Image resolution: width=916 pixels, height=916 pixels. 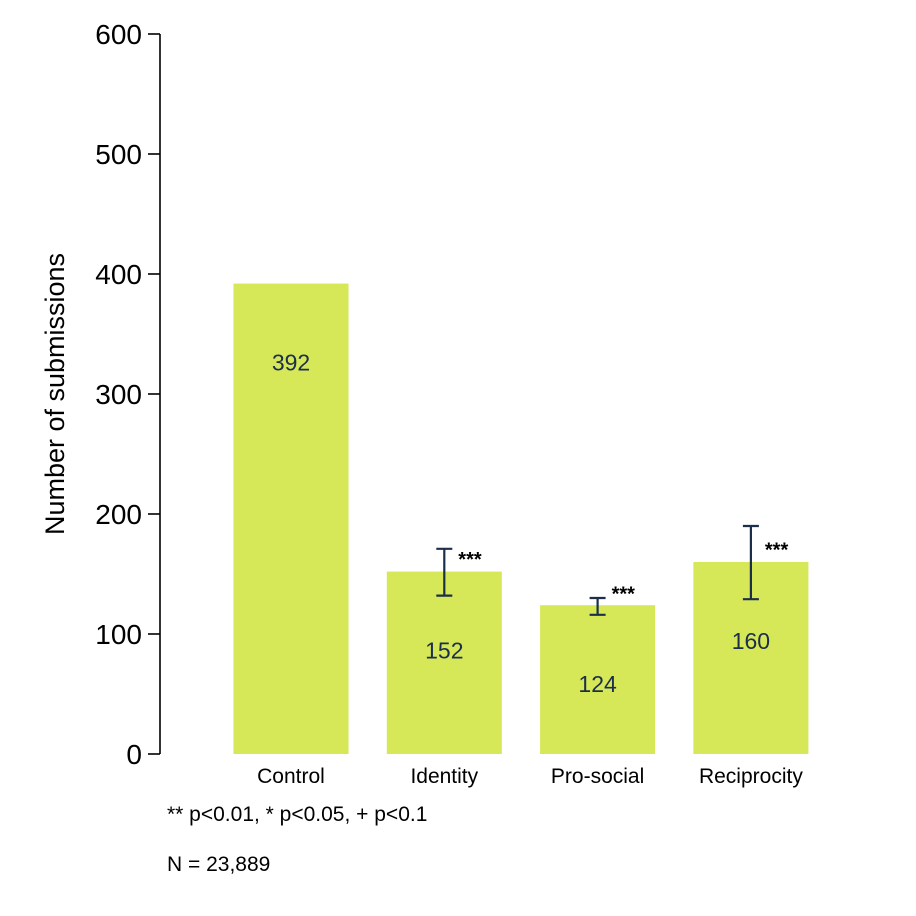 I want to click on data-label: 392, so click(x=291, y=363).